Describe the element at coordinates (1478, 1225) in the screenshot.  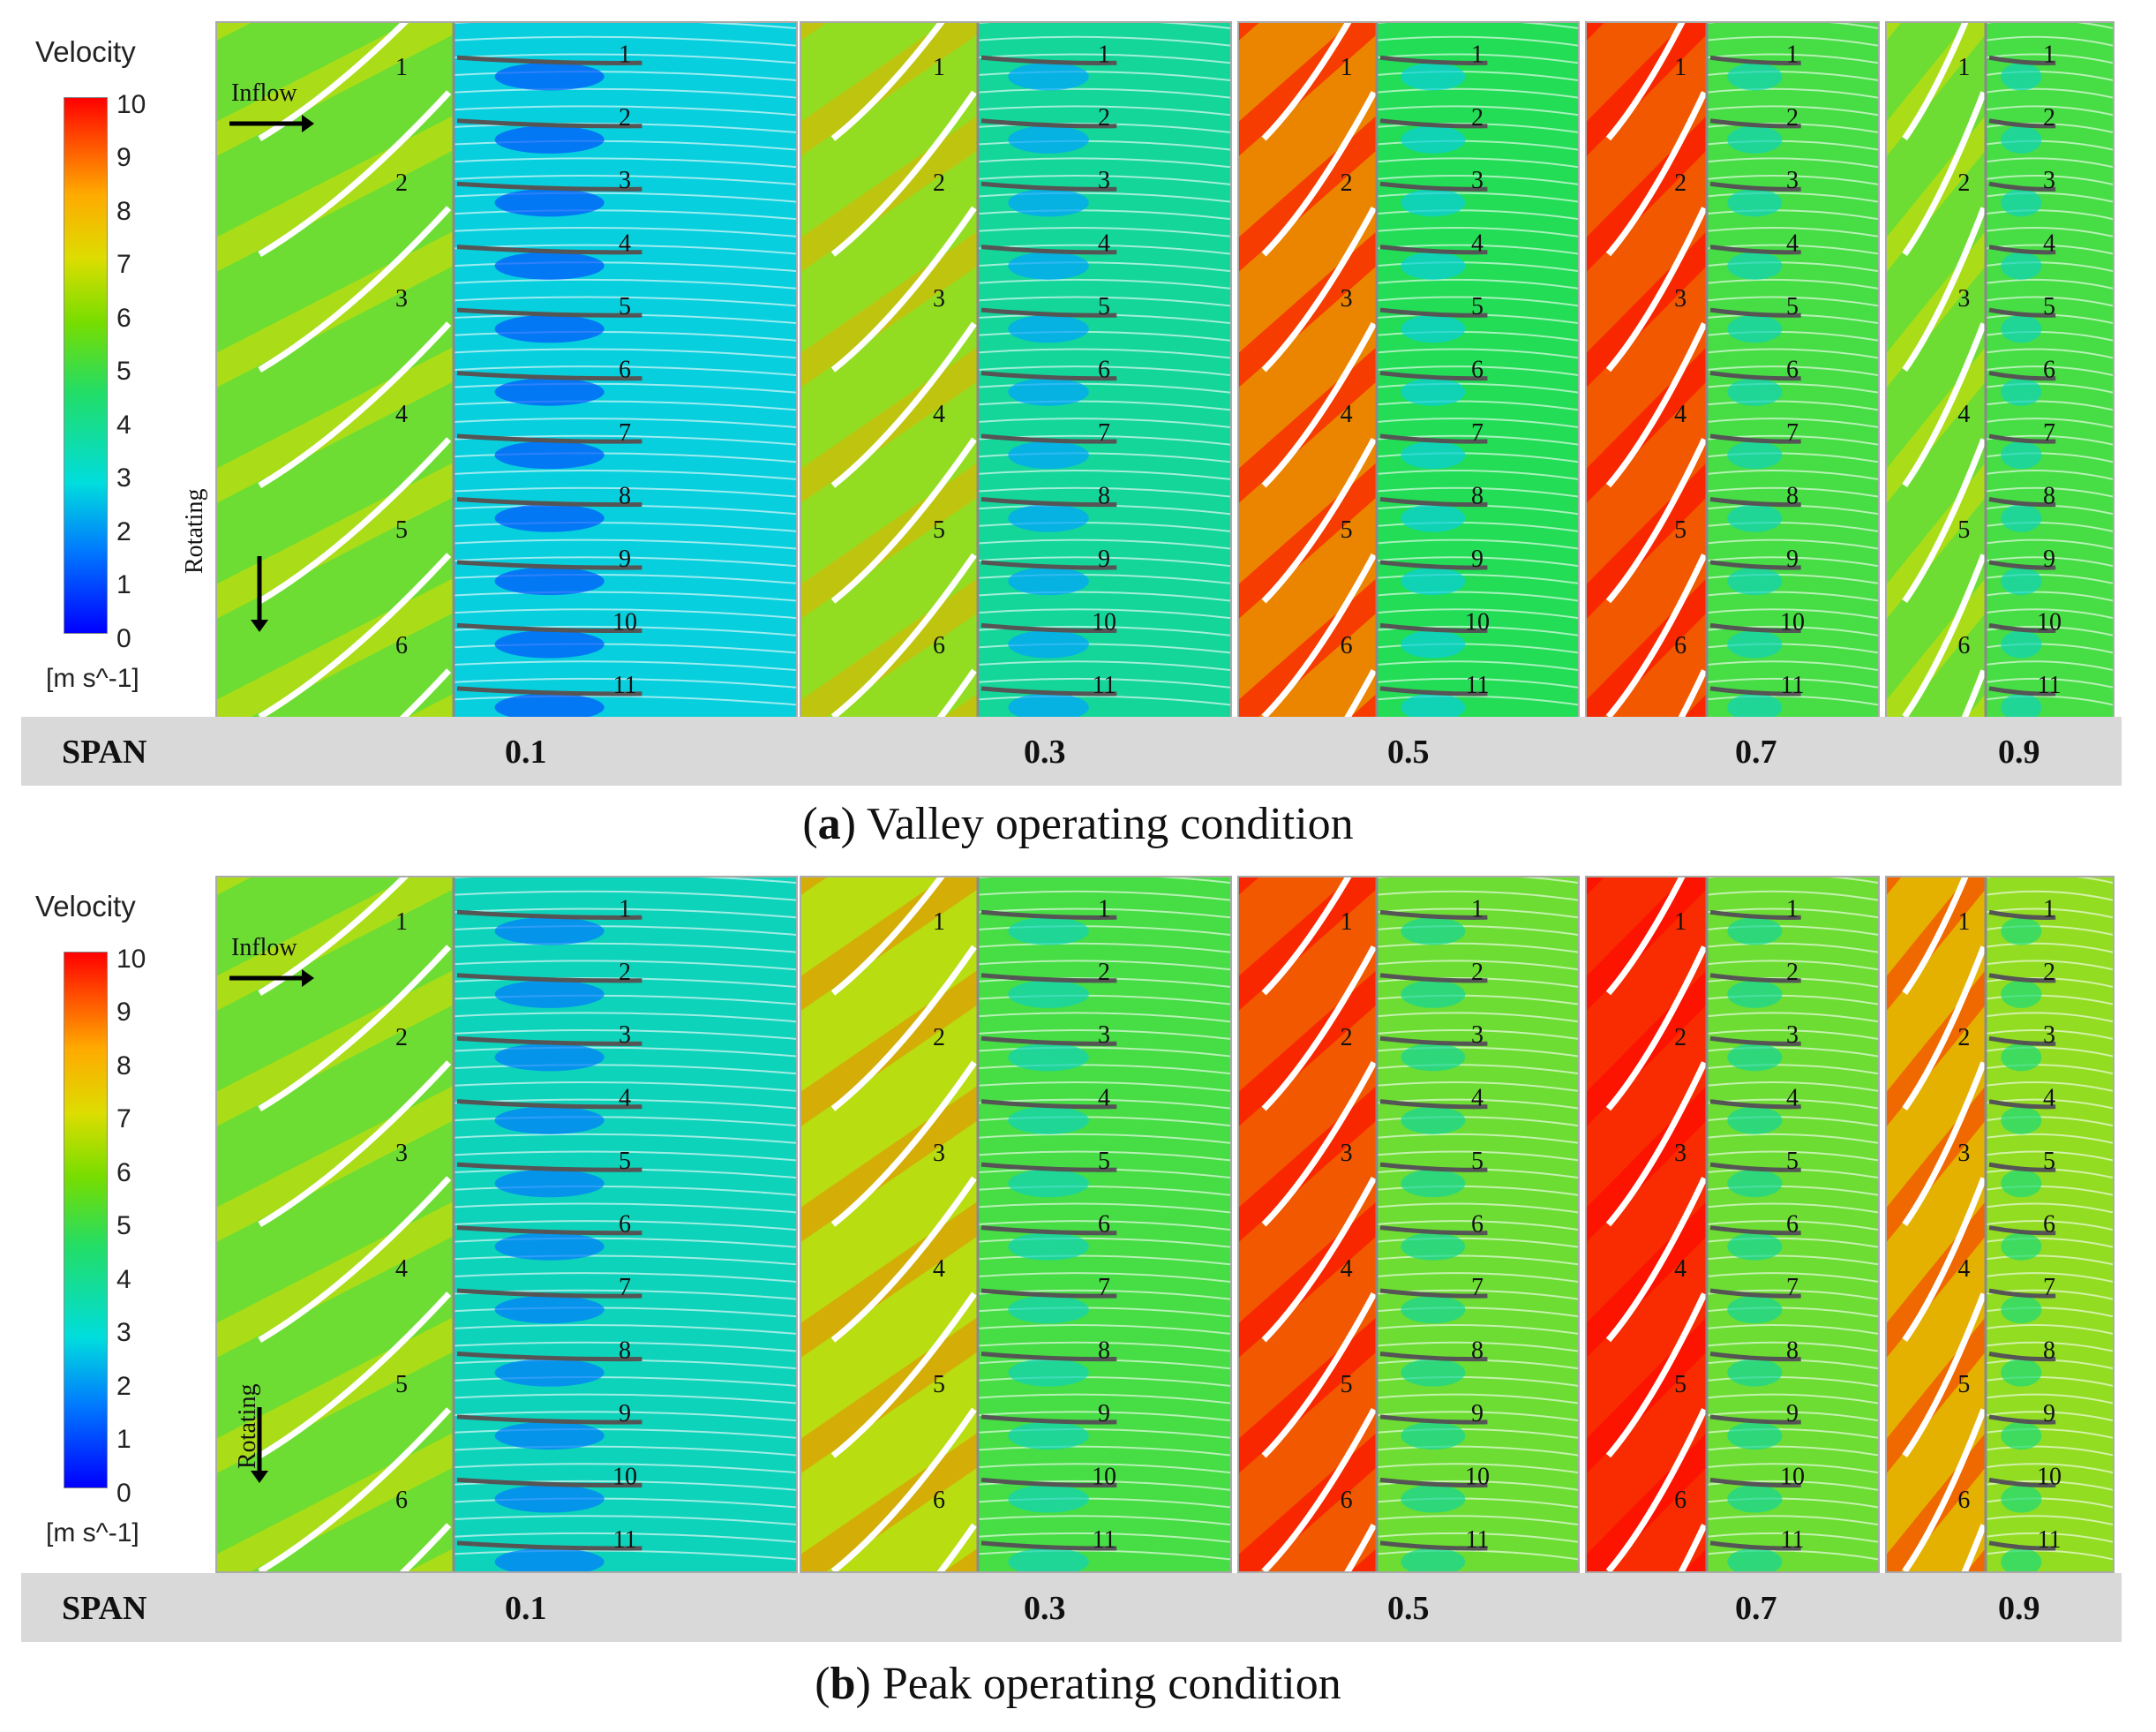
I see `stator-vane-label: 6` at that location.